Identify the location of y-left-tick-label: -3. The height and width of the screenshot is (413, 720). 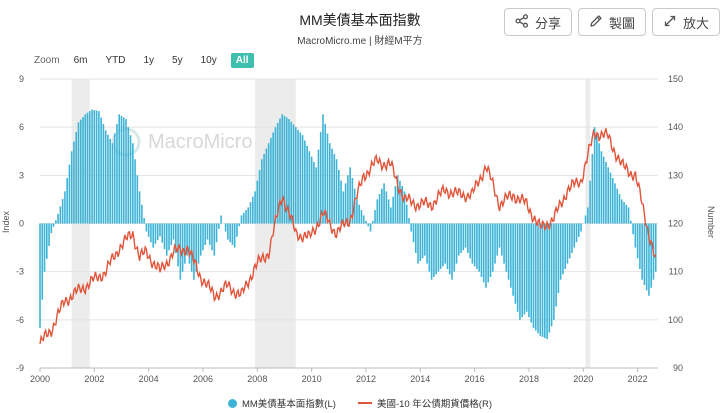
(20, 272).